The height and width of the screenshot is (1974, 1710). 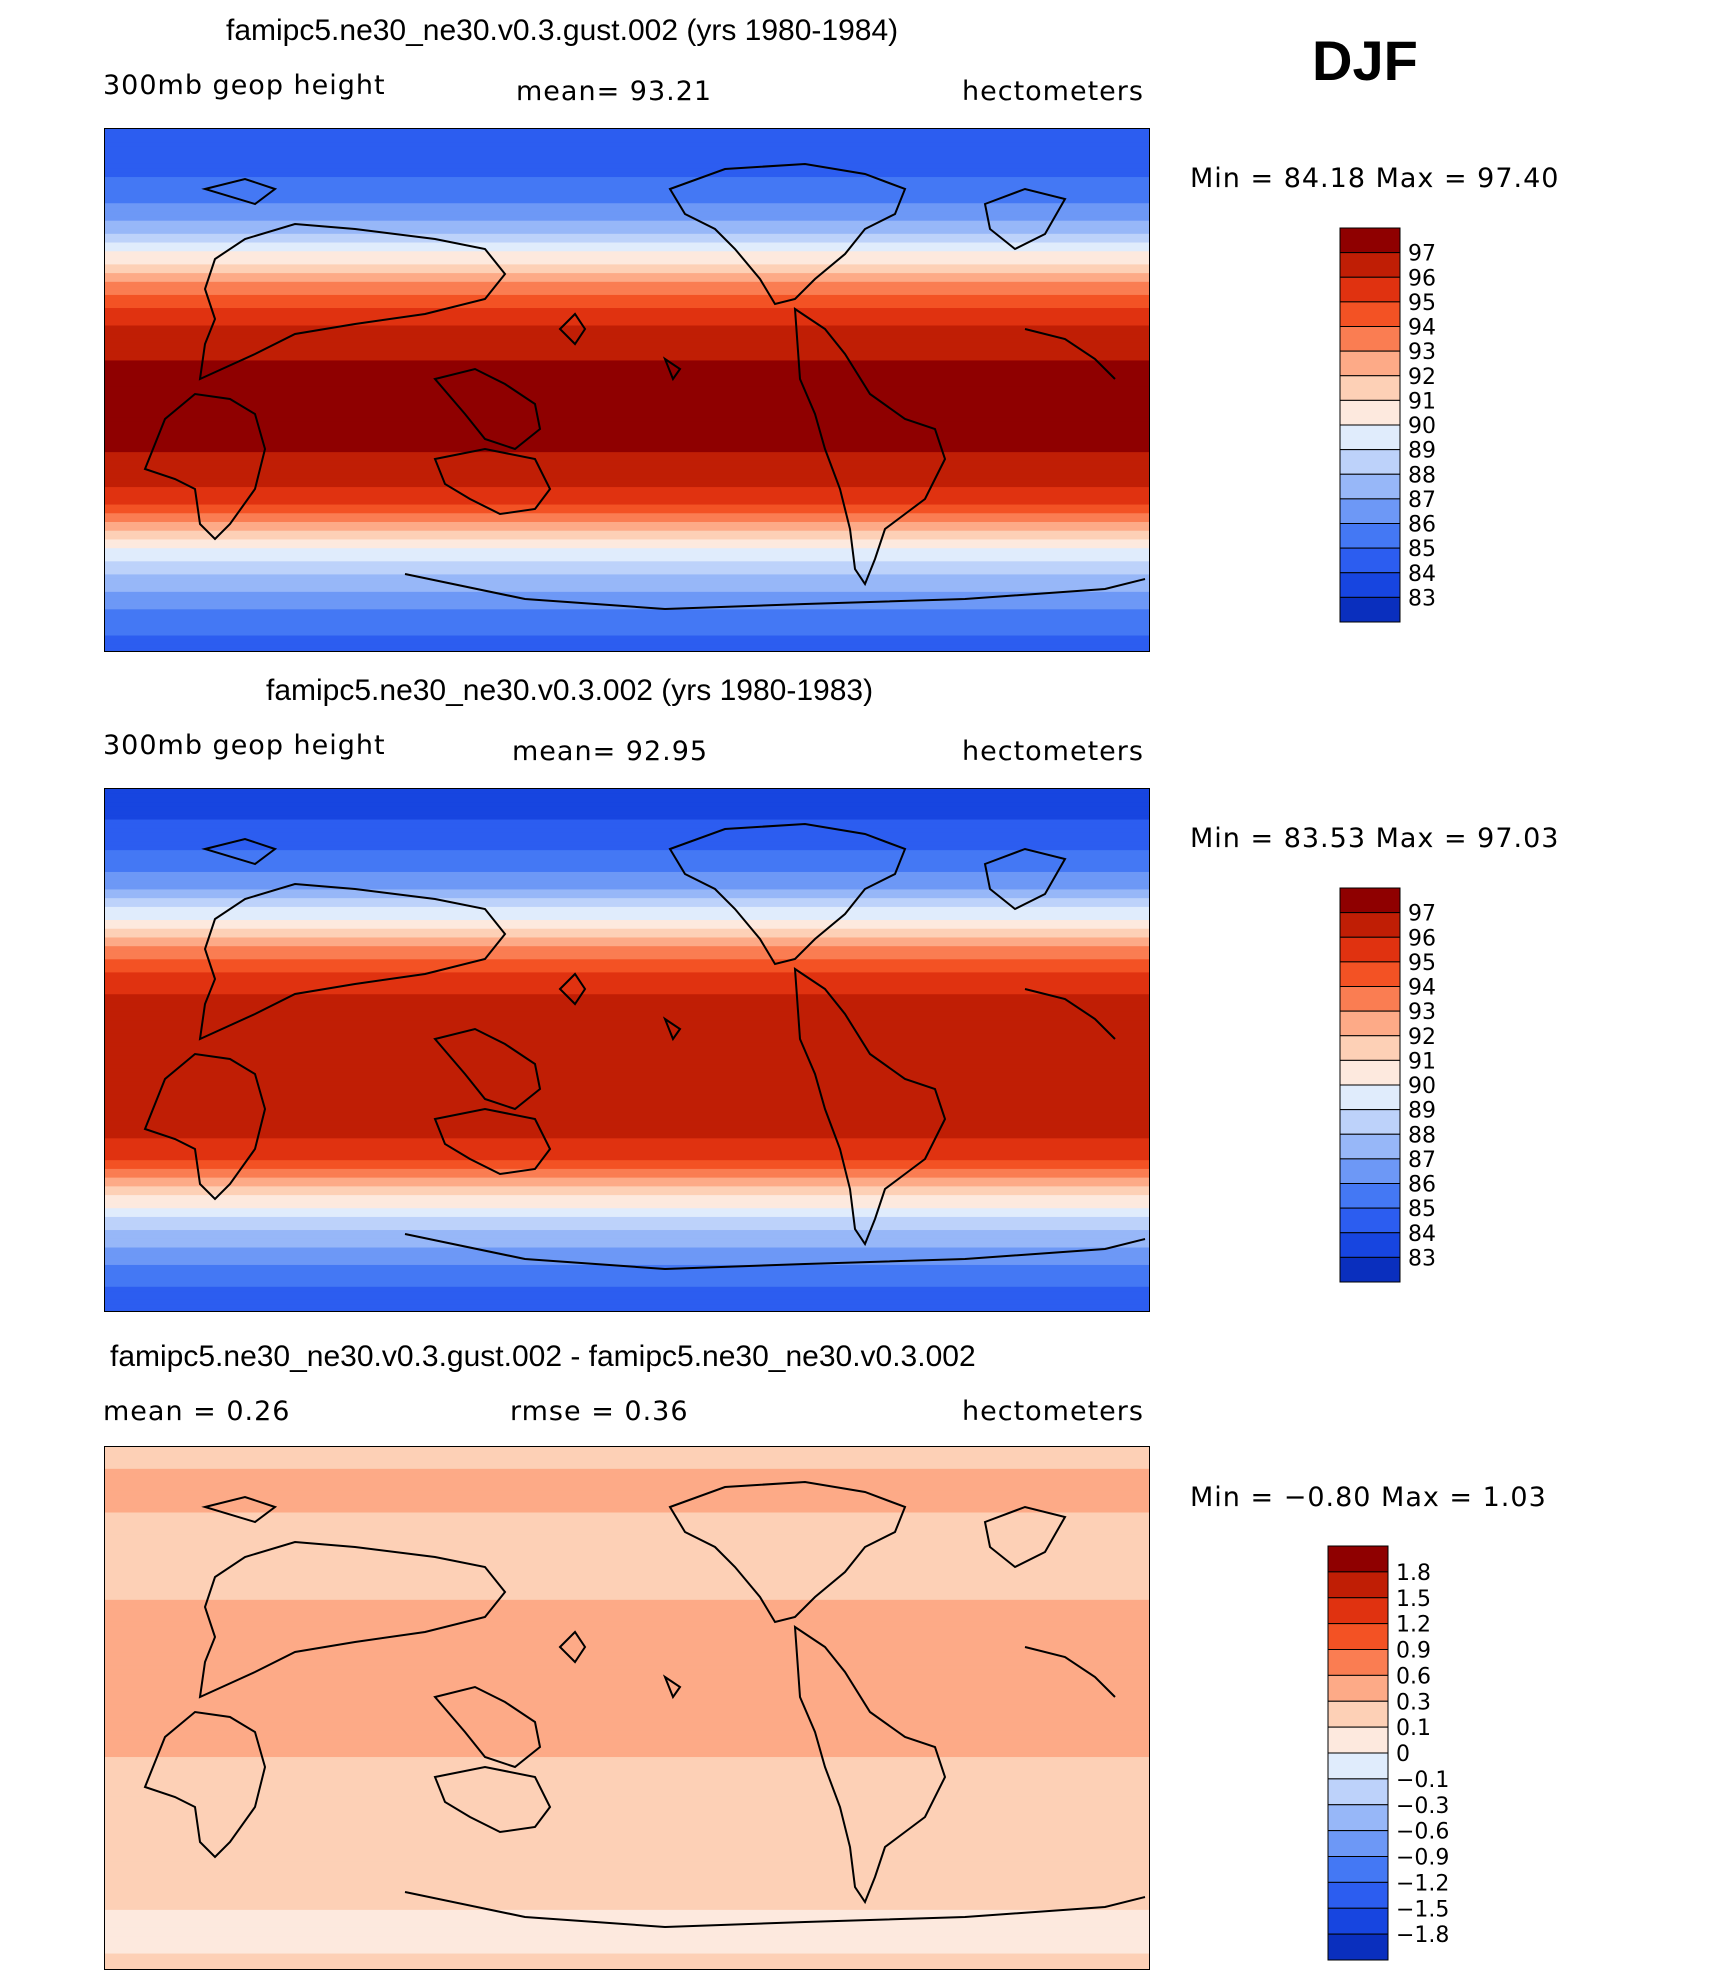 I want to click on colorbar-label: −0.1, so click(x=1422, y=1780).